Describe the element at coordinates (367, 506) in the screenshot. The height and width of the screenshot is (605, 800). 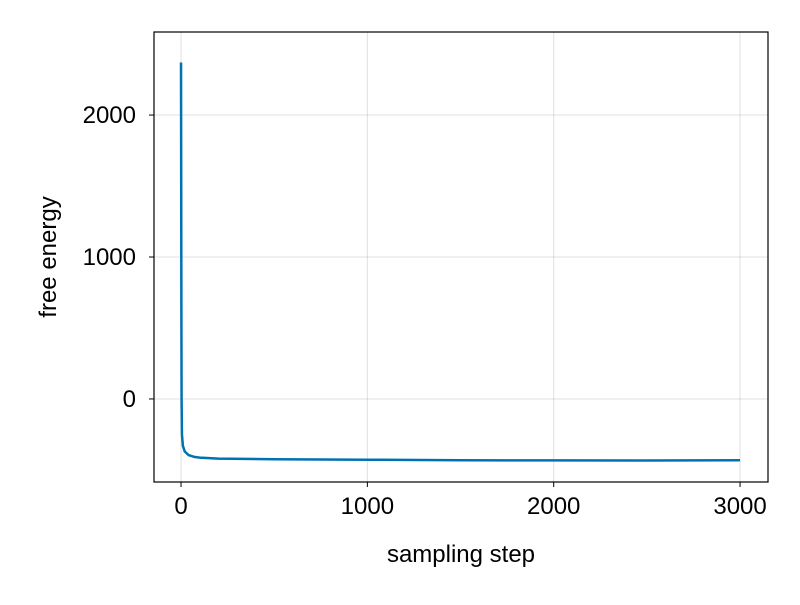
I see `x-tick-label: 1000` at that location.